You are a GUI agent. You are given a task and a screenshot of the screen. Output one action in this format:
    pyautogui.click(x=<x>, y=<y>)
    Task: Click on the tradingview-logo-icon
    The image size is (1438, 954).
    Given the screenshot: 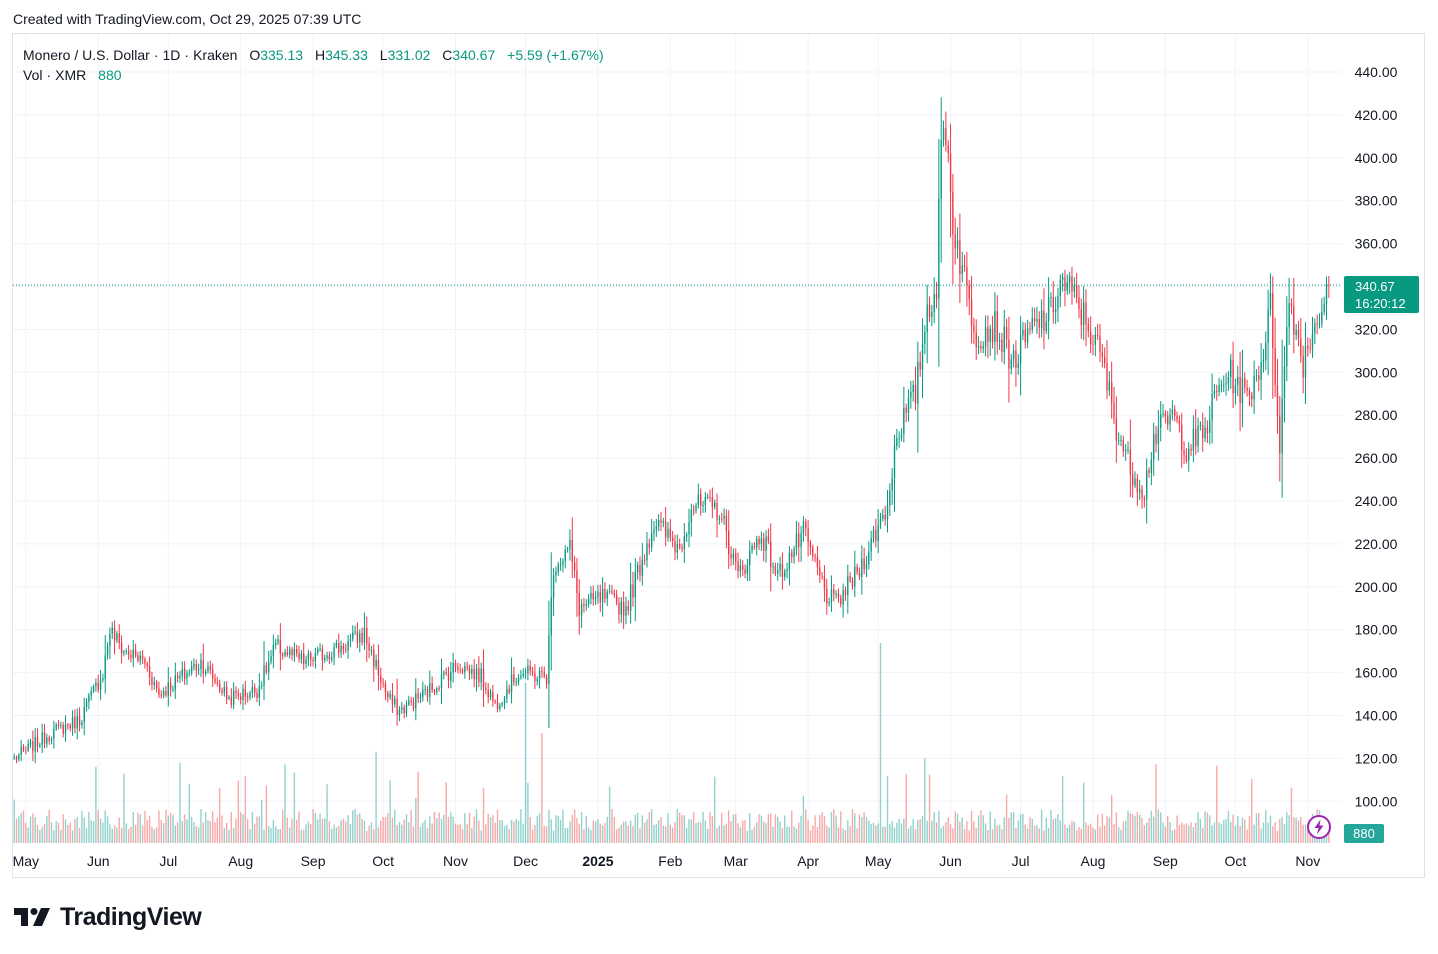 What is the action you would take?
    pyautogui.click(x=32, y=917)
    